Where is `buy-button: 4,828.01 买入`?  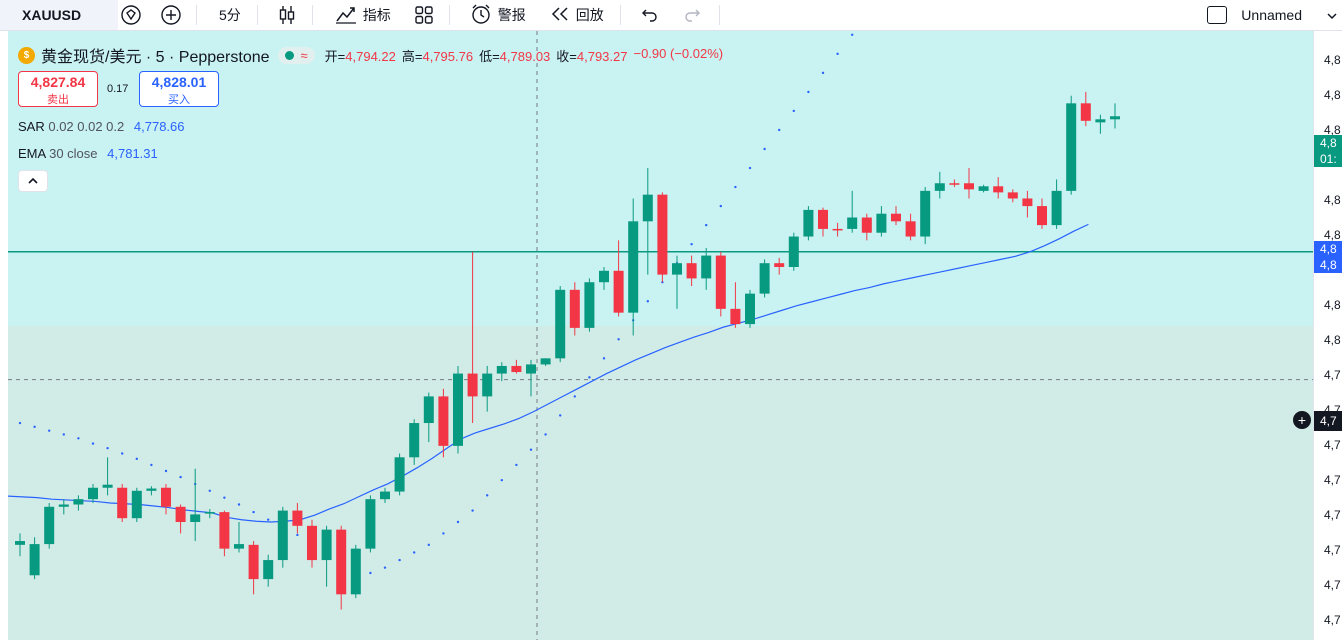
buy-button: 4,828.01 买入 is located at coordinates (179, 89).